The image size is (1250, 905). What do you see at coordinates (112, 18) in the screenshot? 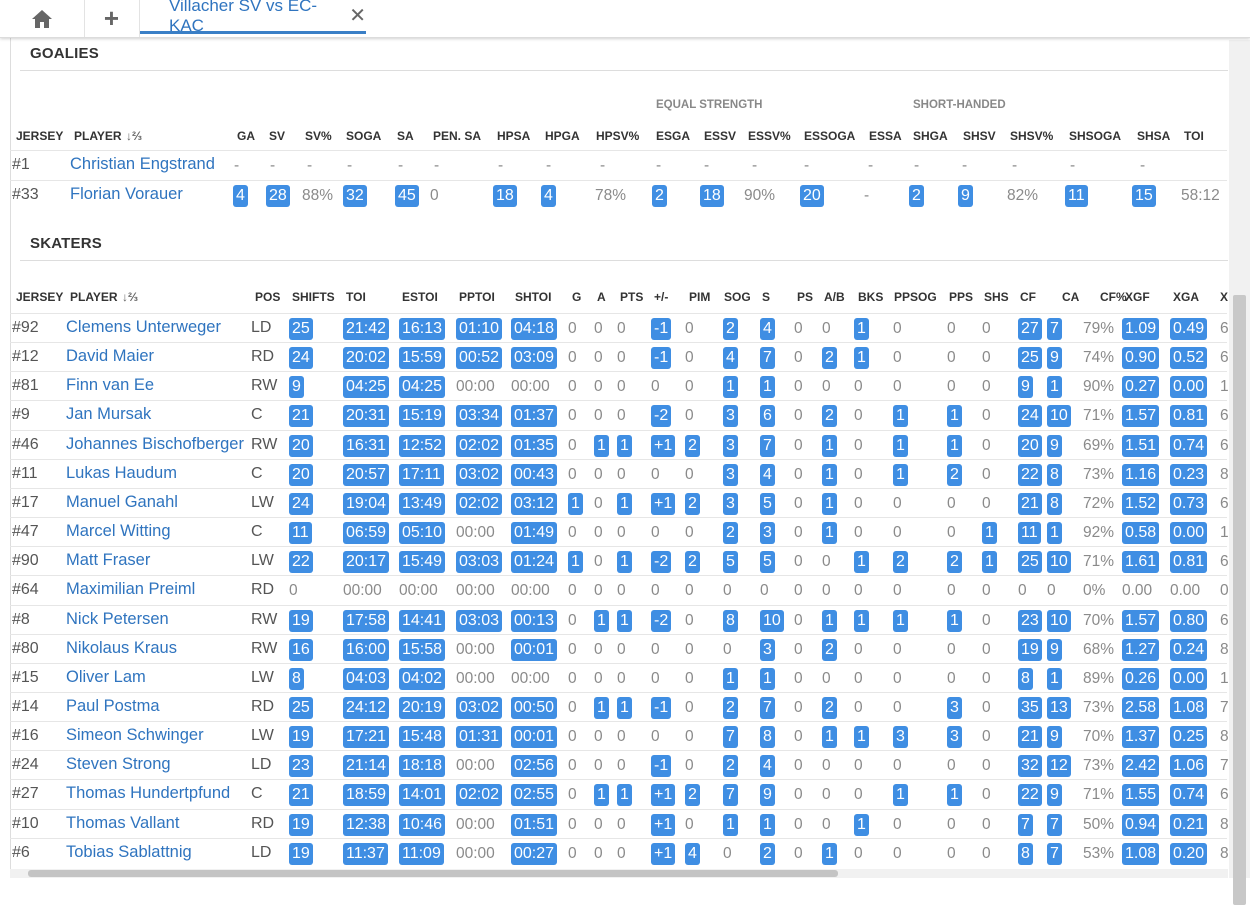
I see `add-tab-button: +` at bounding box center [112, 18].